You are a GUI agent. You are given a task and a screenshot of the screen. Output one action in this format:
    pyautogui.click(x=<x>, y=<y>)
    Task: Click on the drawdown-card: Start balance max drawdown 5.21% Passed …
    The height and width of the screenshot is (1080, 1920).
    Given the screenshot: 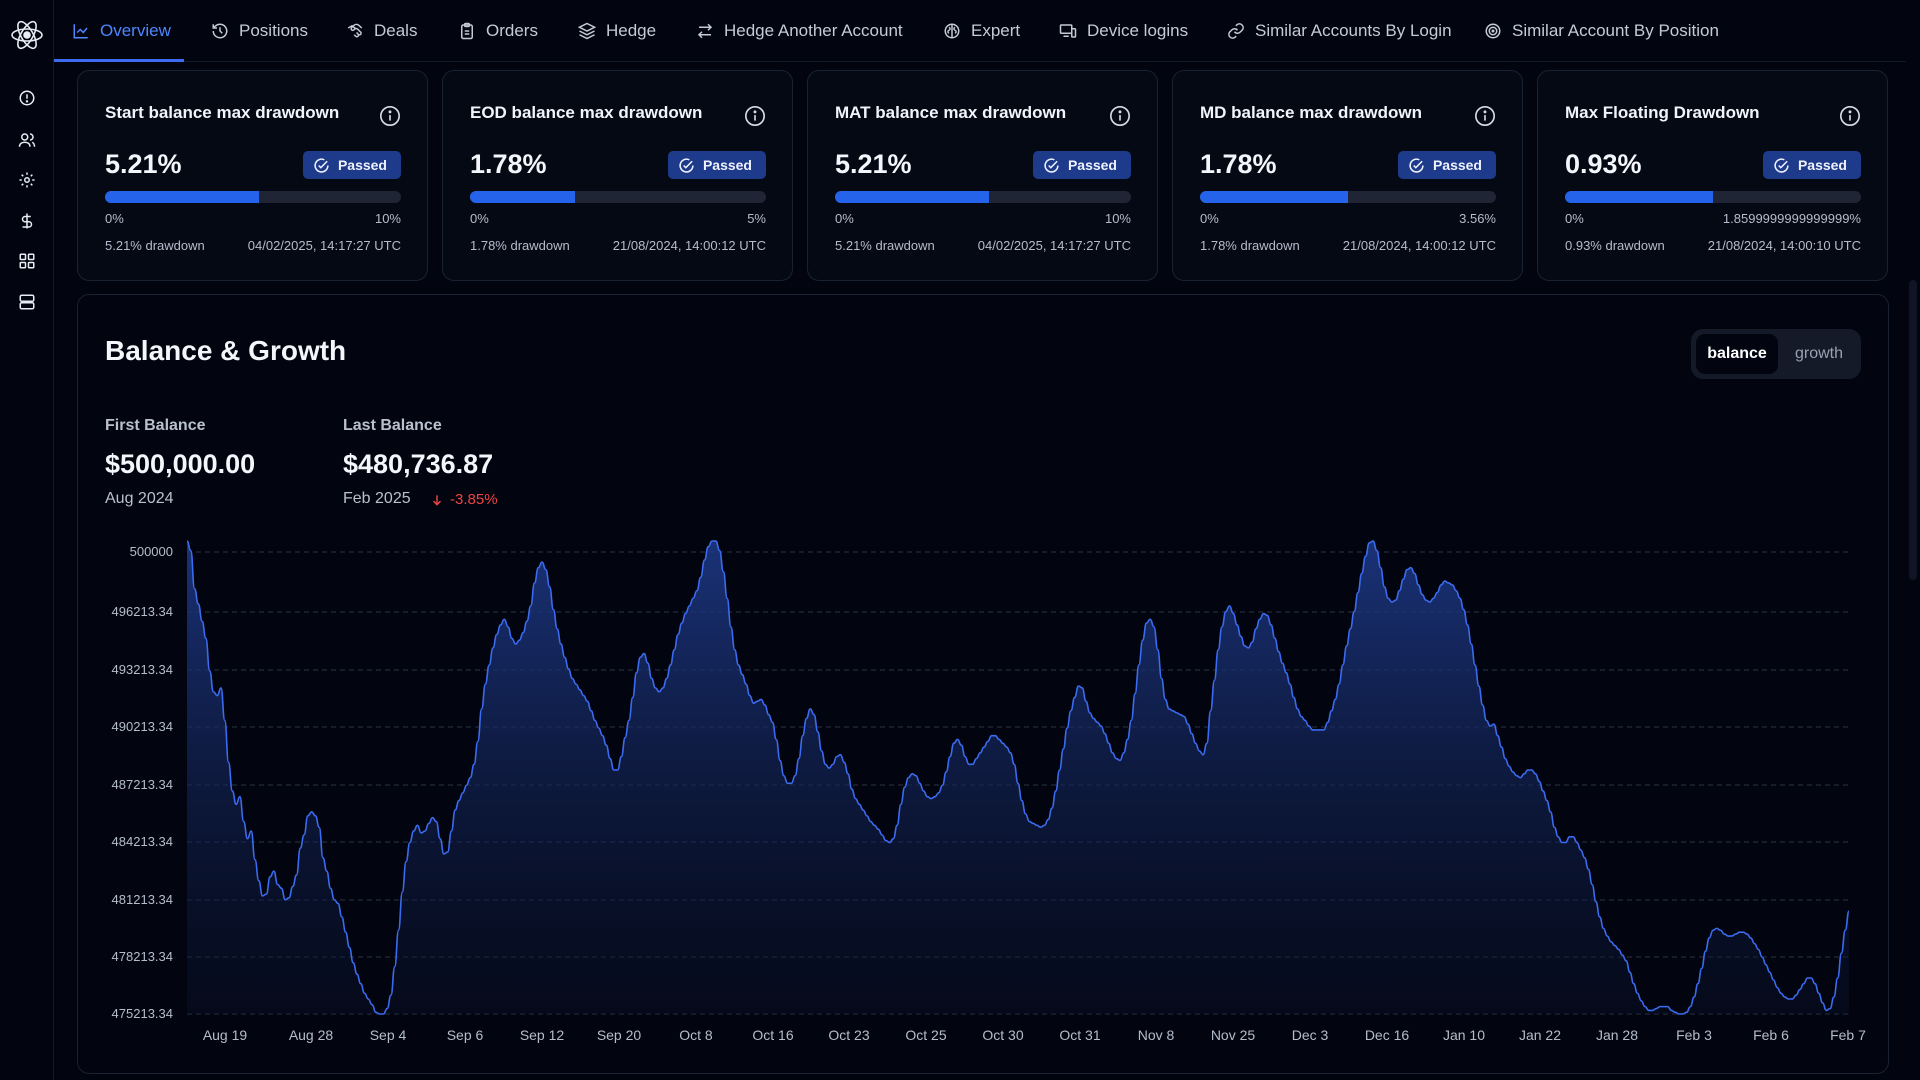 What is the action you would take?
    pyautogui.click(x=252, y=175)
    